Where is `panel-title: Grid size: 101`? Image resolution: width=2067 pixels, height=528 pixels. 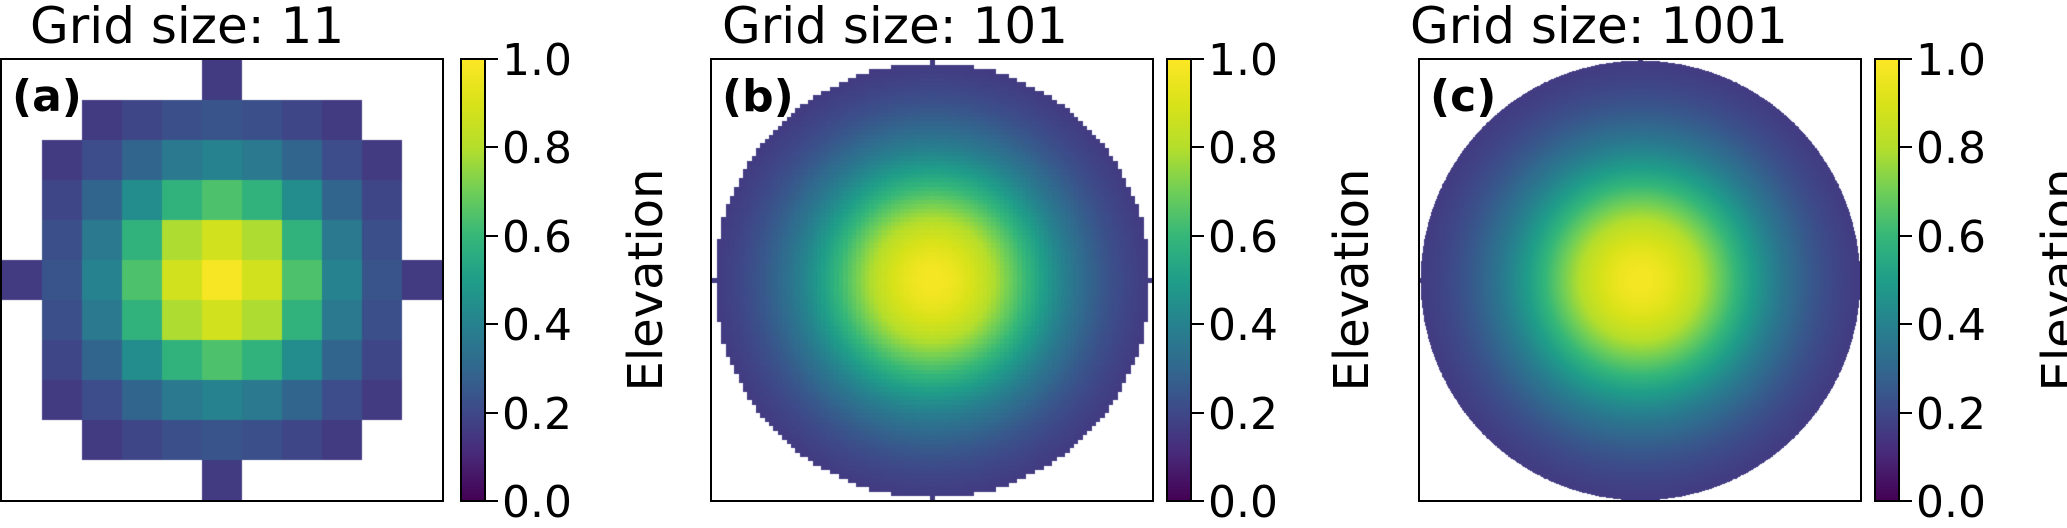
panel-title: Grid size: 101 is located at coordinates (895, 27).